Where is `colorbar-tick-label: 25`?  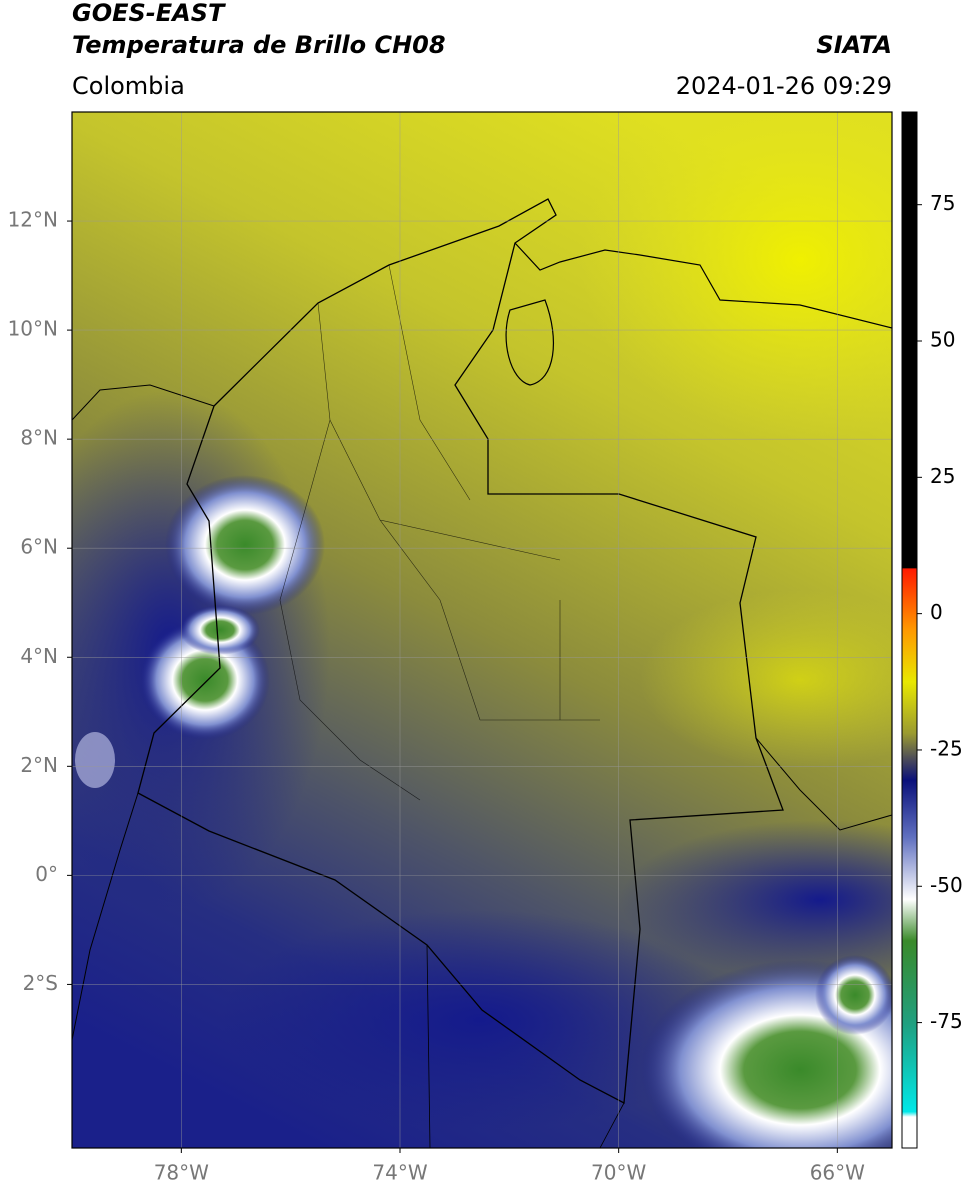
colorbar-tick-label: 25 is located at coordinates (942, 476).